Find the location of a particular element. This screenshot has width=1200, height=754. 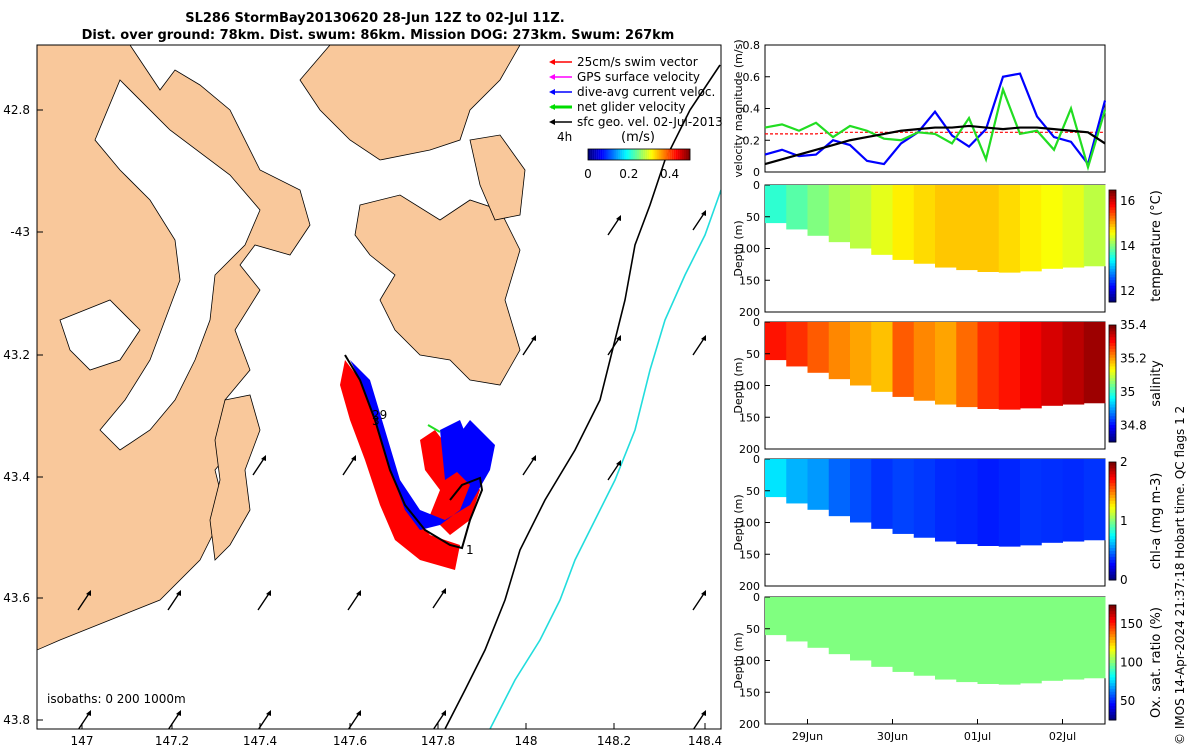

current-vectors-top is located at coordinates (455, 450).